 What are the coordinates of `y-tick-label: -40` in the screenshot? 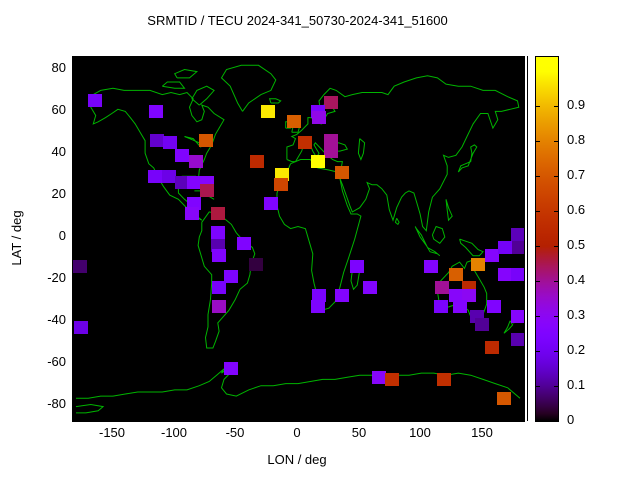 It's located at (56, 319).